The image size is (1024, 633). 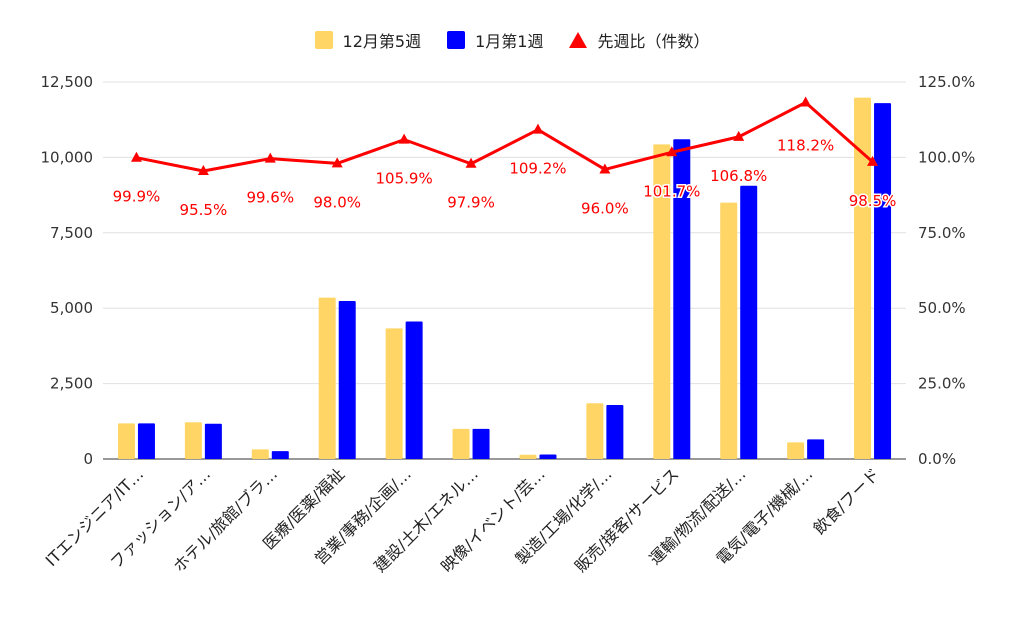 What do you see at coordinates (937, 459) in the screenshot?
I see `right-tick-label: 0.0%` at bounding box center [937, 459].